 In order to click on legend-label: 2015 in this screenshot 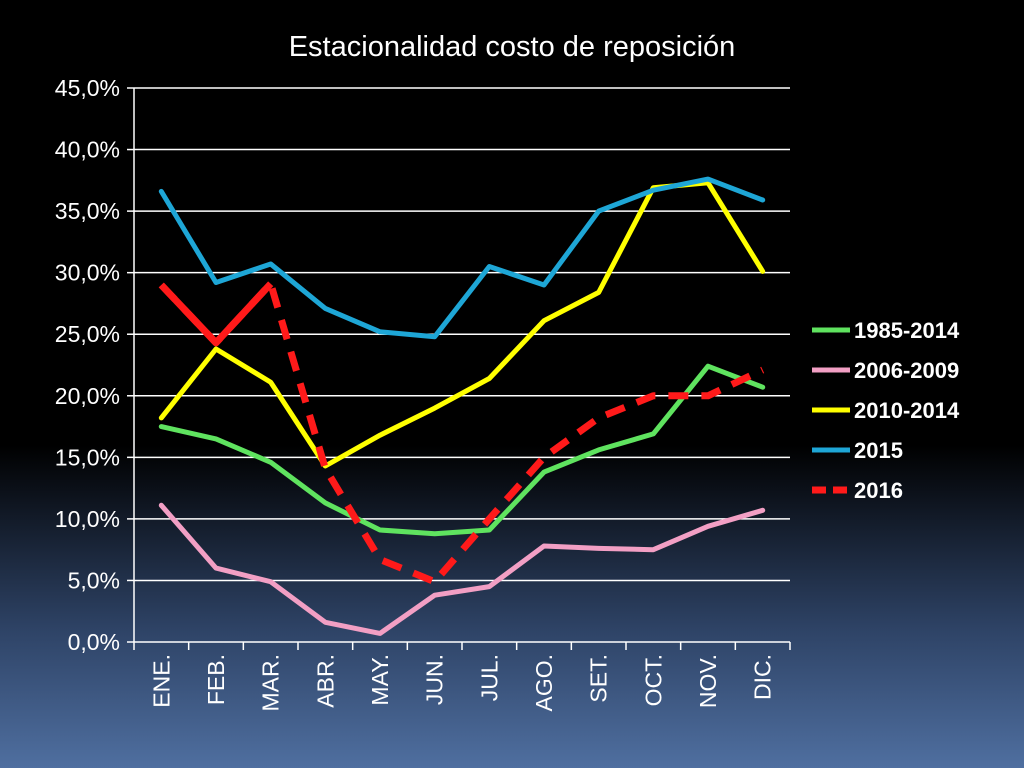, I will do `click(878, 450)`.